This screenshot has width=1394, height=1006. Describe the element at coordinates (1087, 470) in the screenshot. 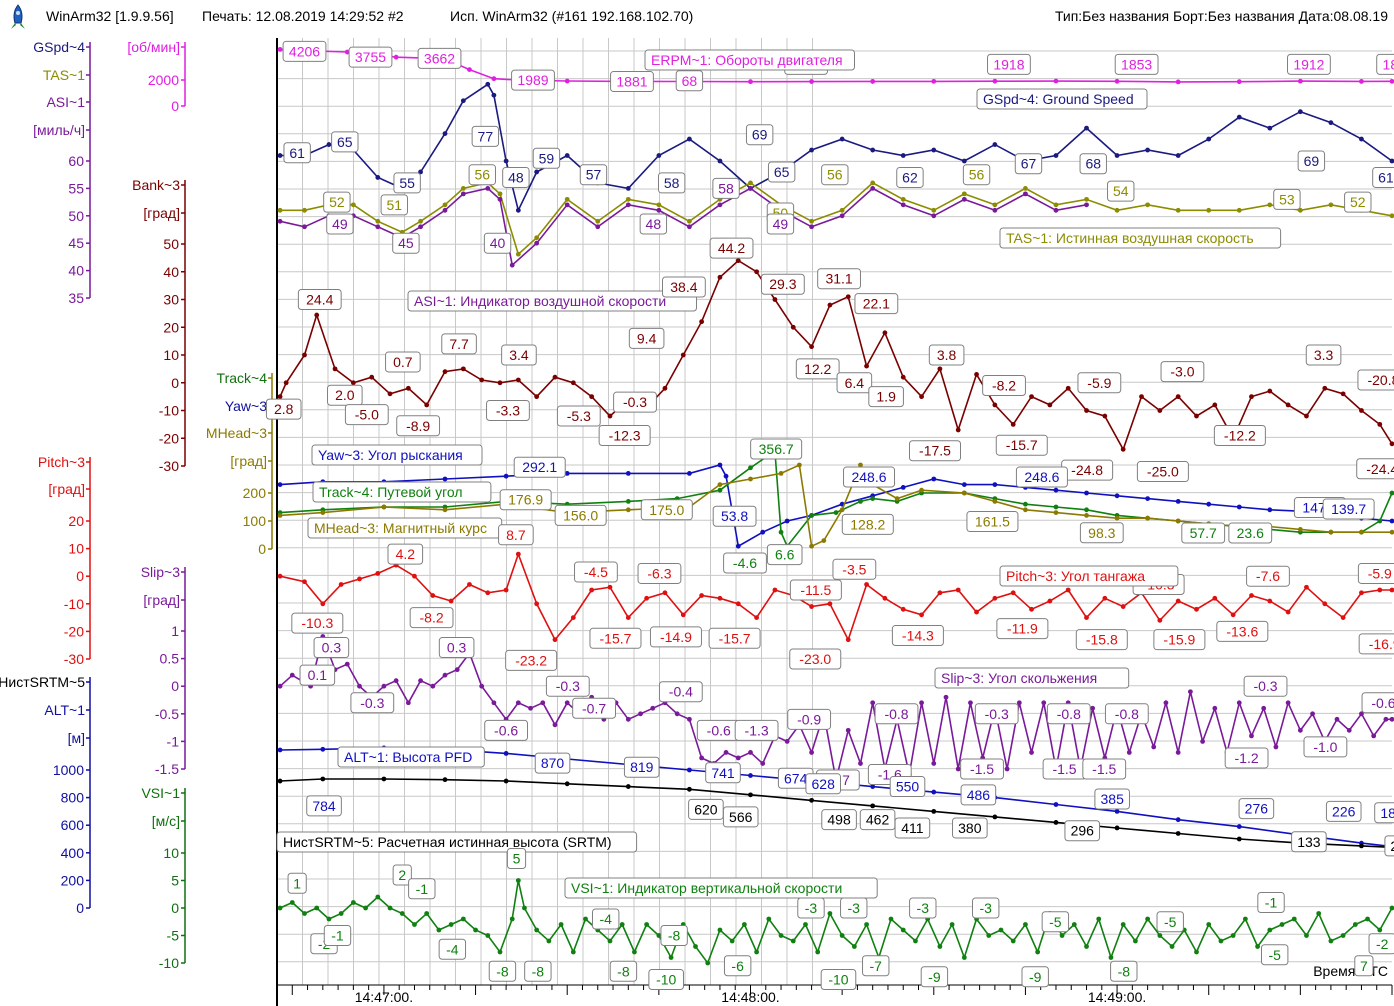

I see `data-label-bank: -24.8` at that location.